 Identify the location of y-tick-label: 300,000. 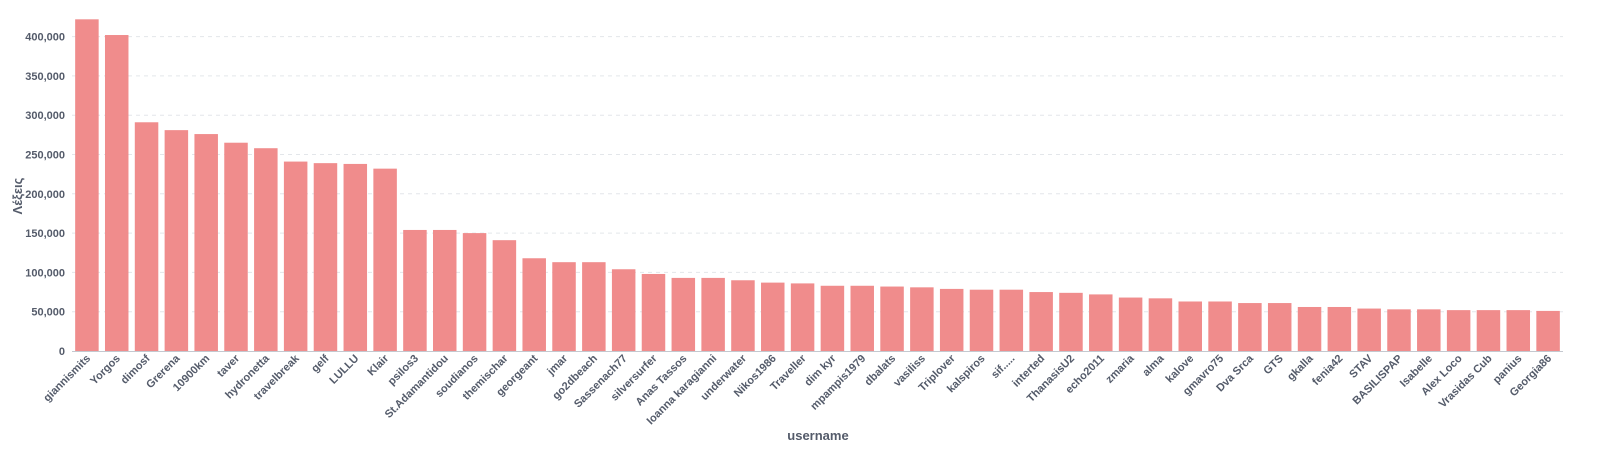
(45, 116).